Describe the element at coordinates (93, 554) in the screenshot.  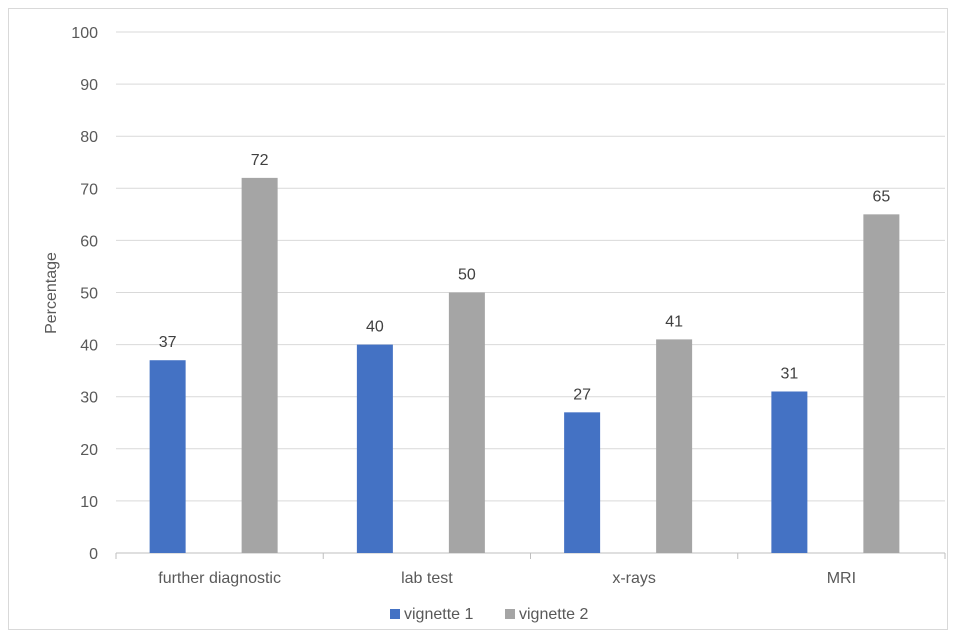
I see `y-tick-label-0: 0` at that location.